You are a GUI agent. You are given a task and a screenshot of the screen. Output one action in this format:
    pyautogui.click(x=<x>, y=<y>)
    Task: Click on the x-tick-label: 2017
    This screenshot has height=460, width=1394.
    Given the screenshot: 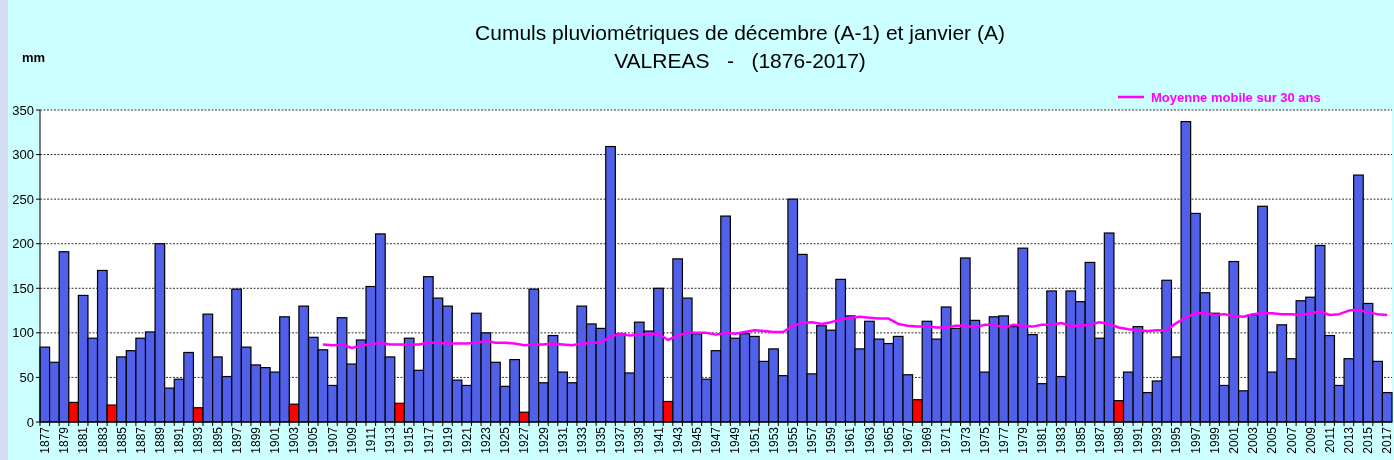 What is the action you would take?
    pyautogui.click(x=1387, y=440)
    